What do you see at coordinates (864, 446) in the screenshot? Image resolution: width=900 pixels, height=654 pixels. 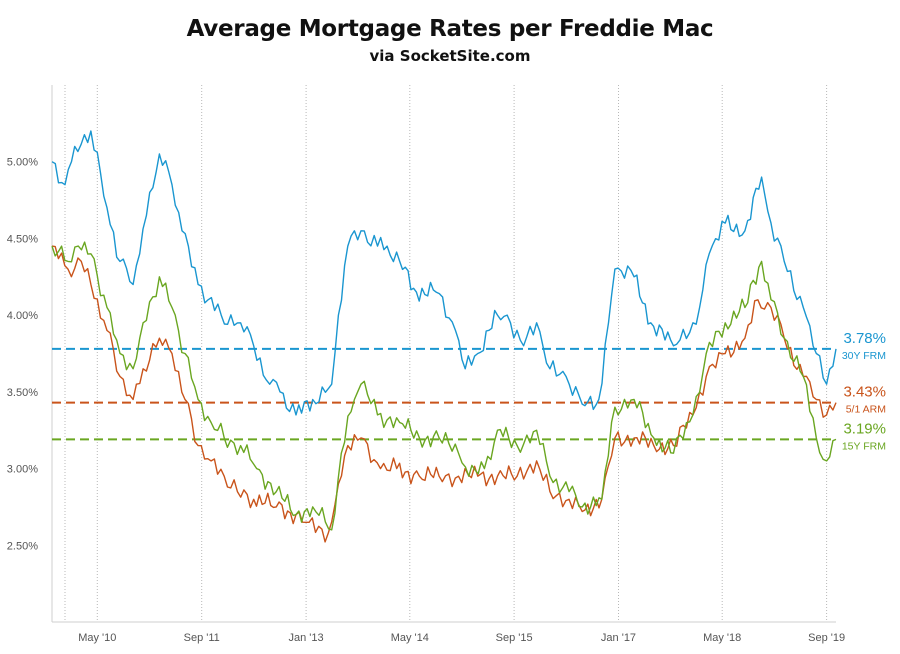 I see `series-name: 15Y FRM` at bounding box center [864, 446].